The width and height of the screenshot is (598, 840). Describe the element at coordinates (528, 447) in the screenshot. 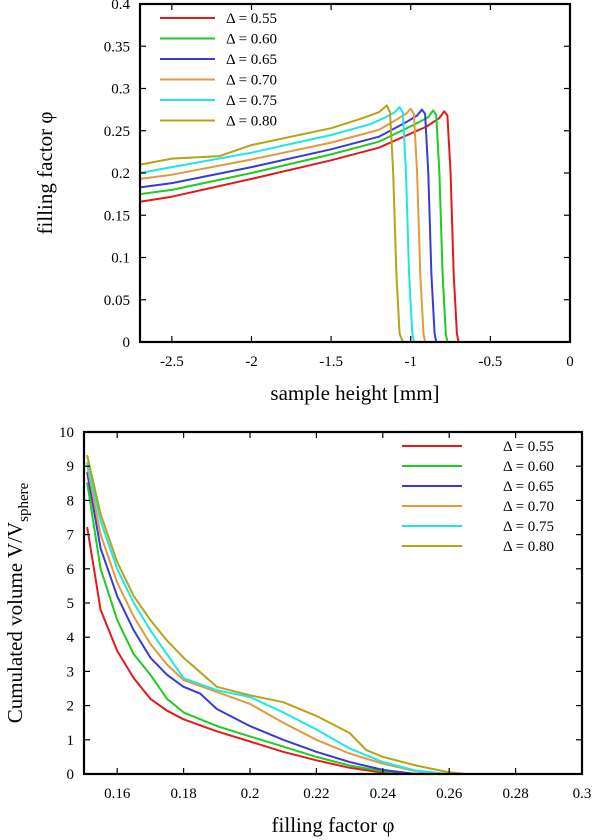

I see `bottom-legend-label-1: Δ = 0.55` at that location.